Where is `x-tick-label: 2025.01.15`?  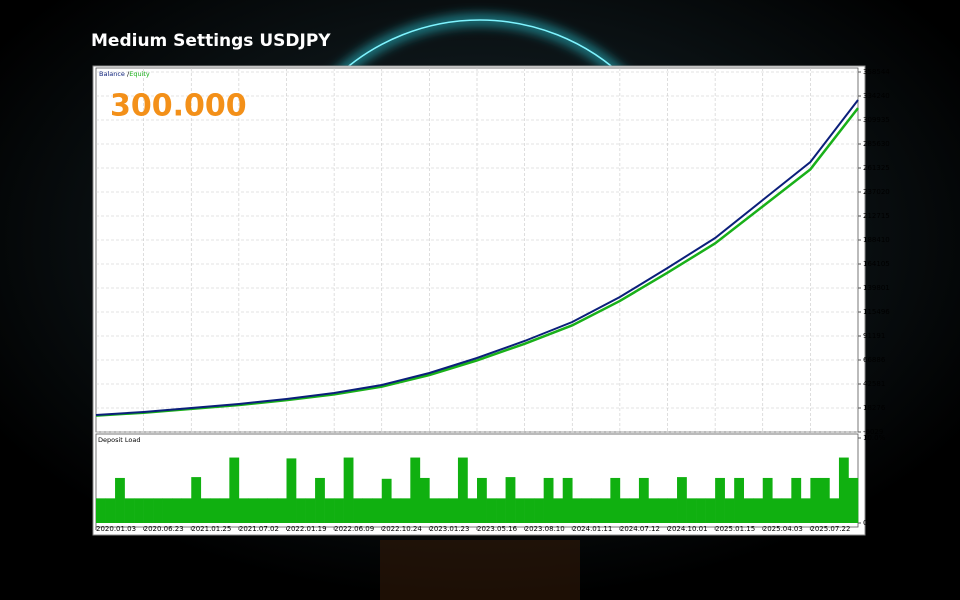
x-tick-label: 2025.01.15 is located at coordinates (735, 529).